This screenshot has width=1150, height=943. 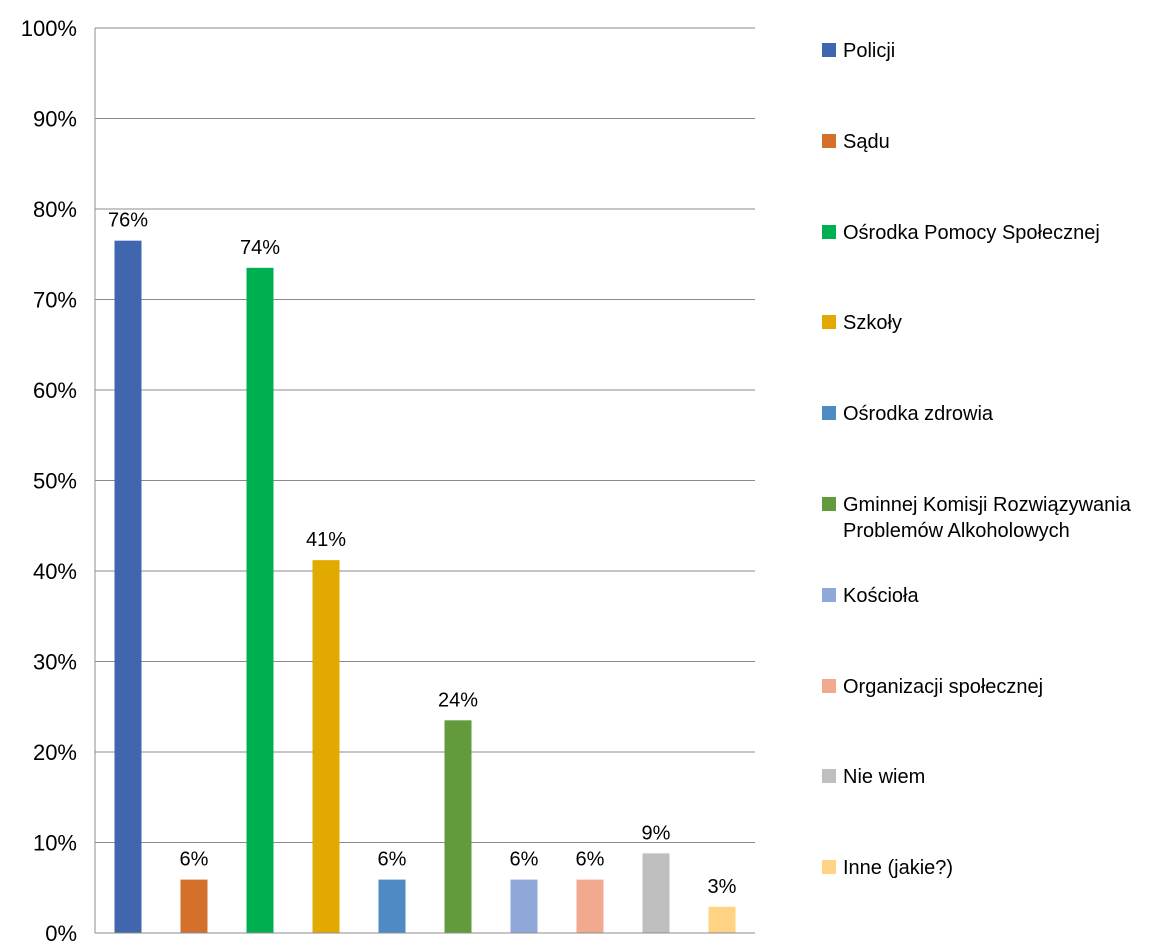 What do you see at coordinates (971, 233) in the screenshot?
I see `legend-label: Ośrodka Pomocy Społecznej` at bounding box center [971, 233].